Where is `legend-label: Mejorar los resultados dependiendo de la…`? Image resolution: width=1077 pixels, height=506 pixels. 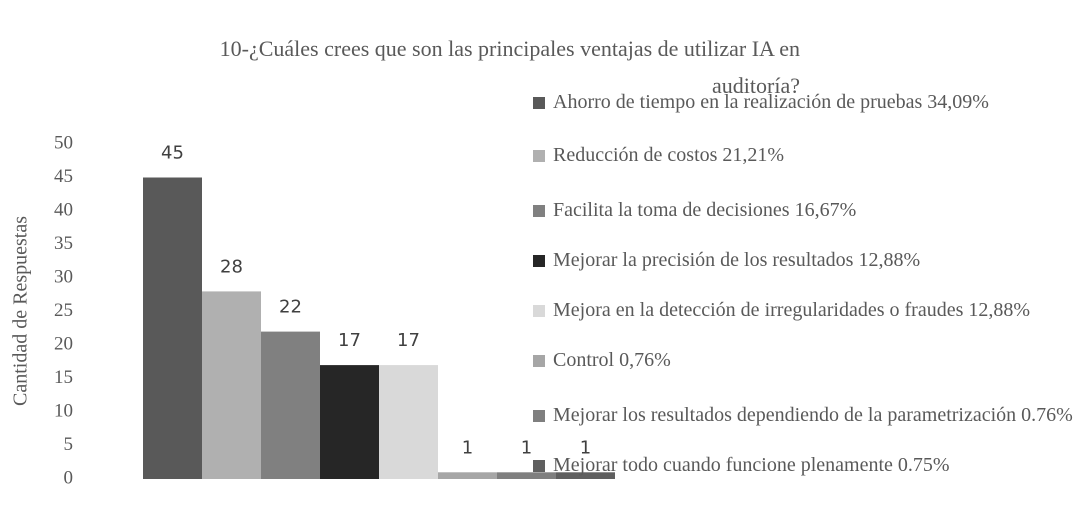 legend-label: Mejorar los resultados dependiendo de la… is located at coordinates (813, 415).